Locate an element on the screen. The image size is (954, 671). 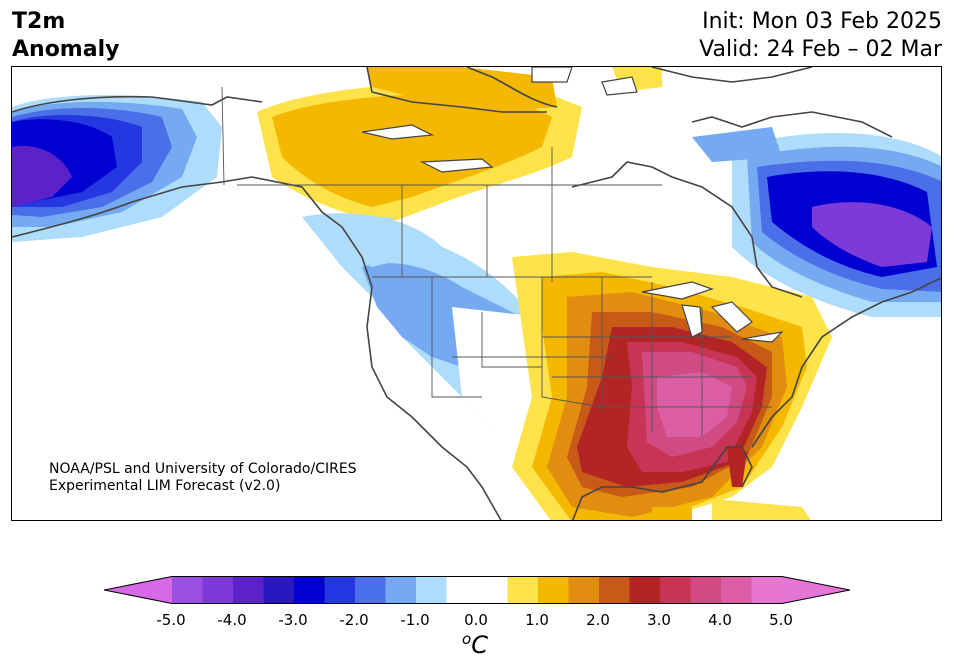
colorbar-tick-label: -1.0 is located at coordinates (415, 620).